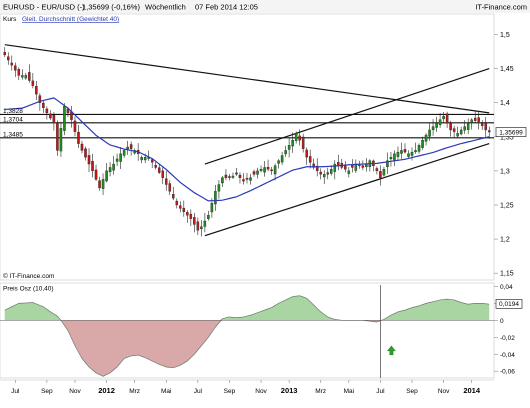  Describe the element at coordinates (507, 137) in the screenshot. I see `price-tick-label: 1,35` at that location.